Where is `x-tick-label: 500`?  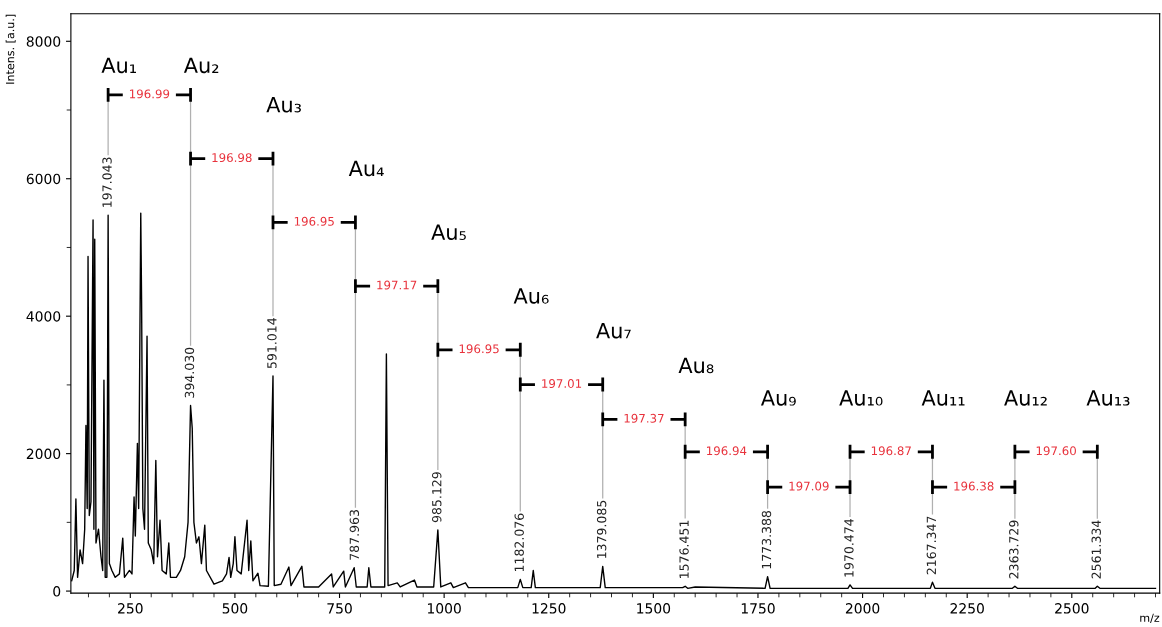
x-tick-label: 500 is located at coordinates (235, 608).